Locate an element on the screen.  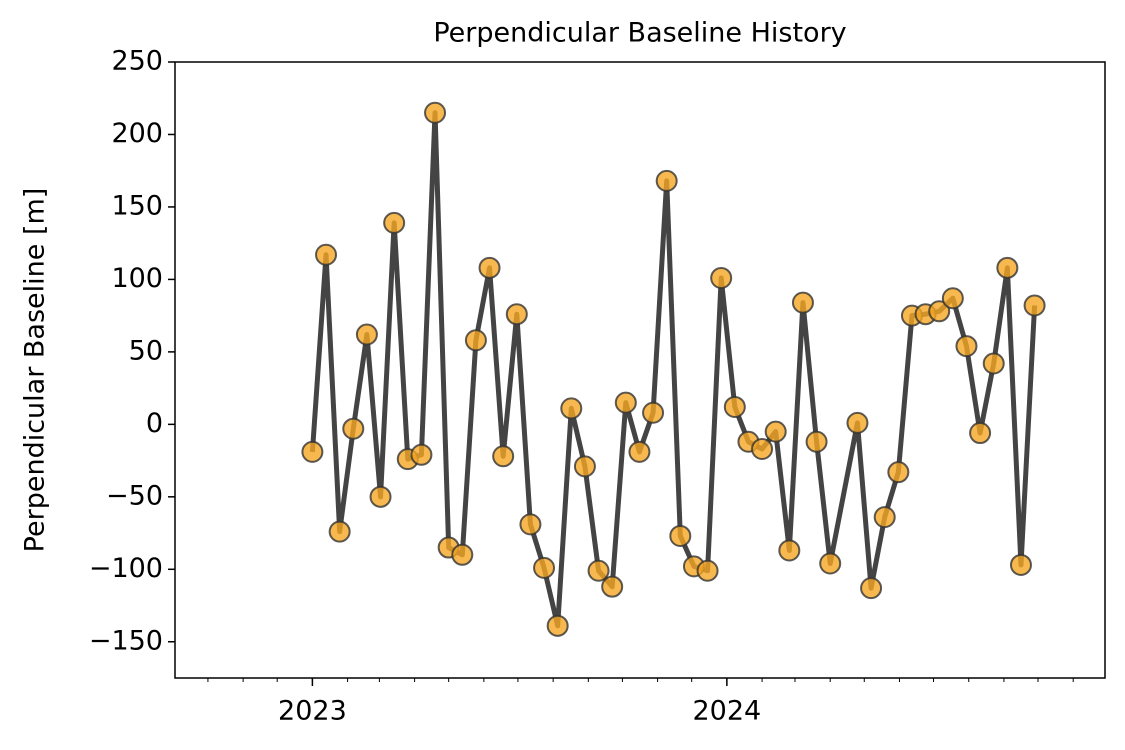
y-tick-label: 150 is located at coordinates (137, 205).